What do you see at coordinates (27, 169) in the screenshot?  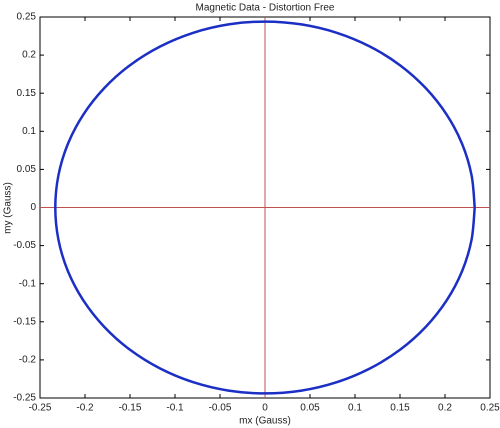 I see `y-tick-label: 0.05` at bounding box center [27, 169].